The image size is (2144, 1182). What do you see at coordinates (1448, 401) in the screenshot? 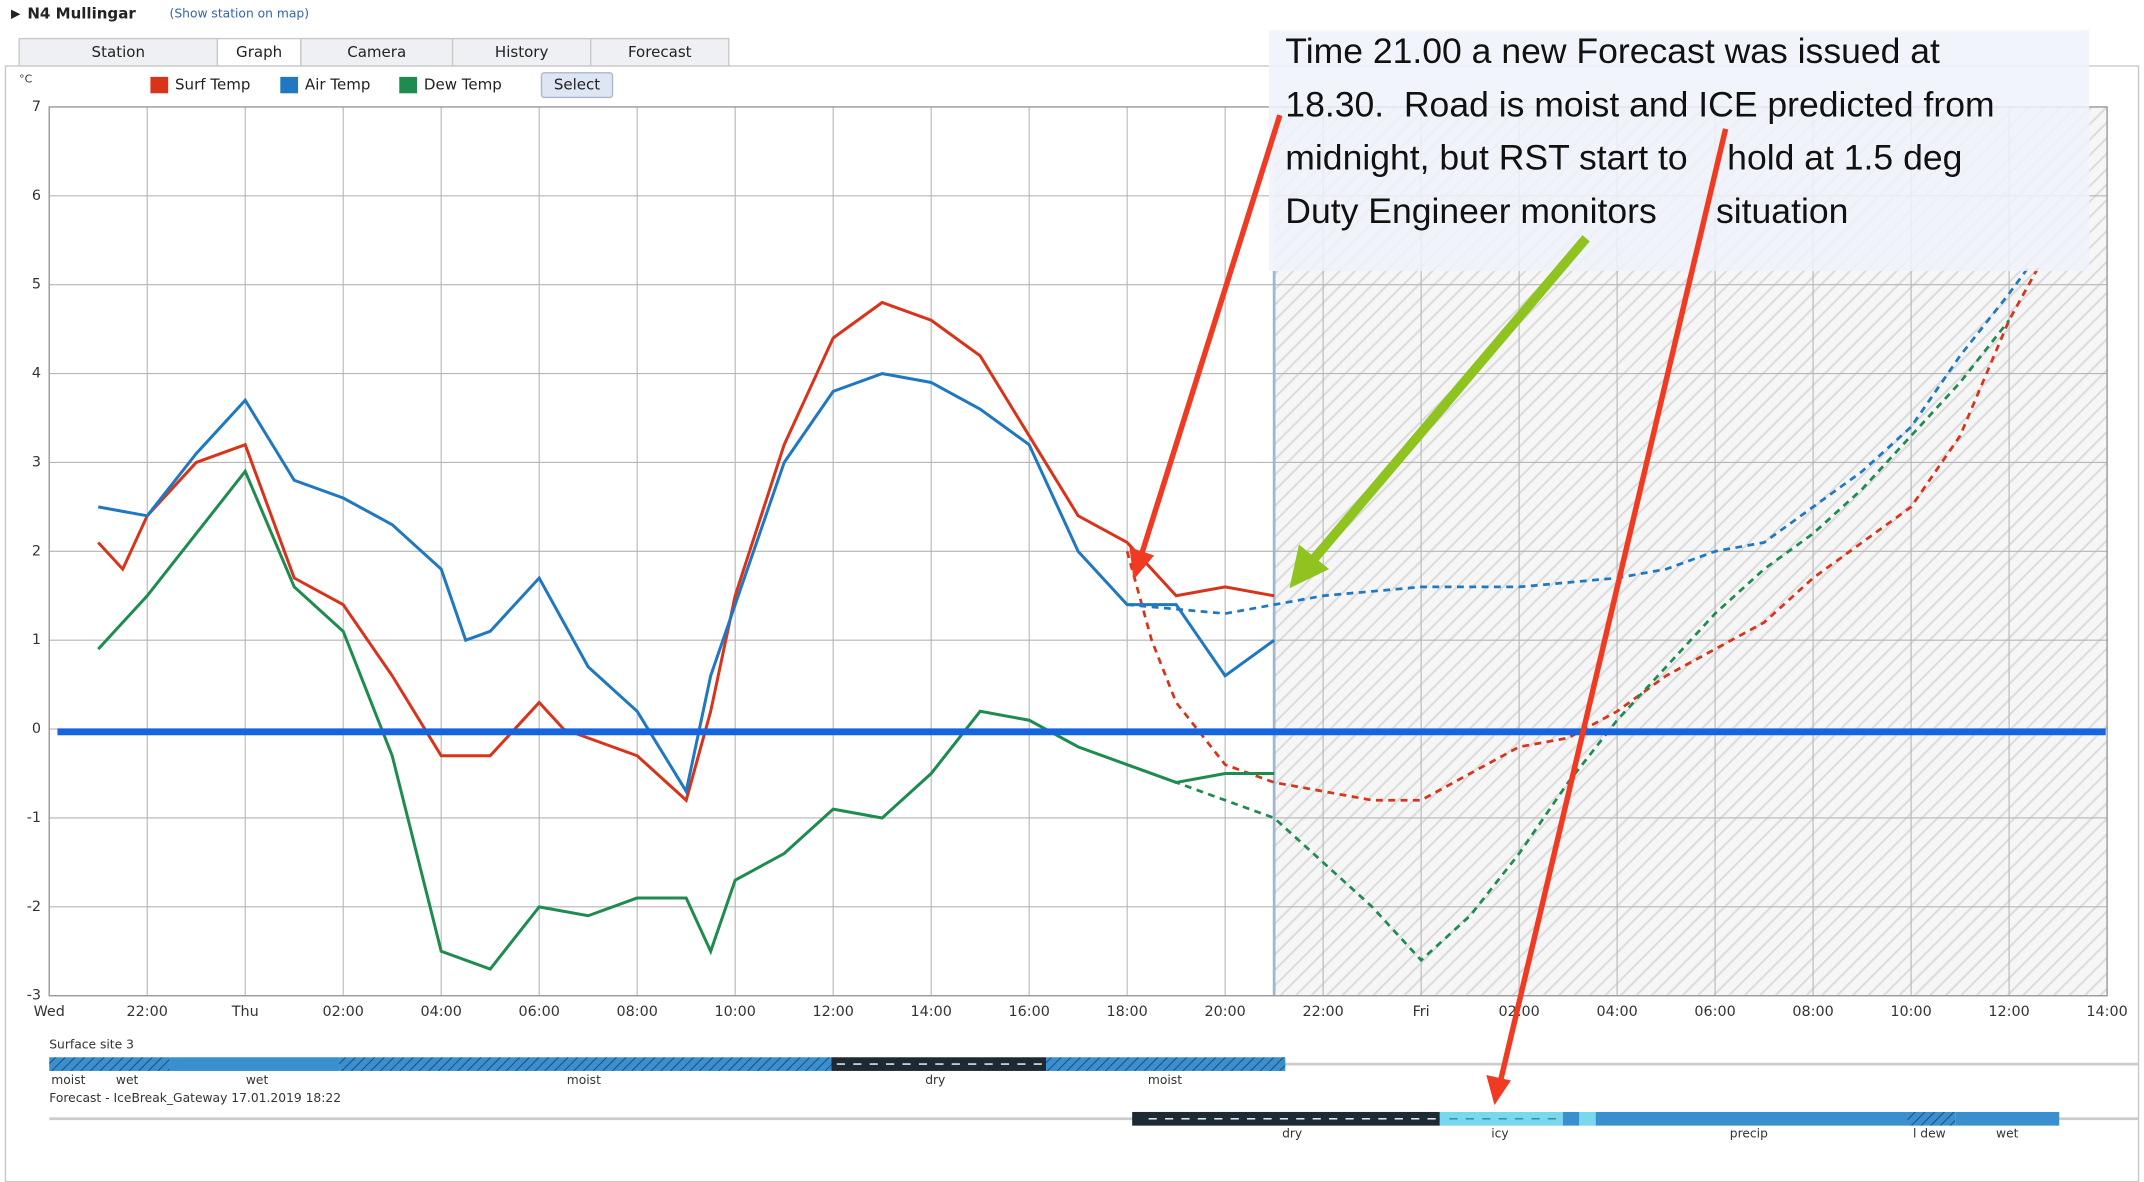
I see `green-arrow` at bounding box center [1448, 401].